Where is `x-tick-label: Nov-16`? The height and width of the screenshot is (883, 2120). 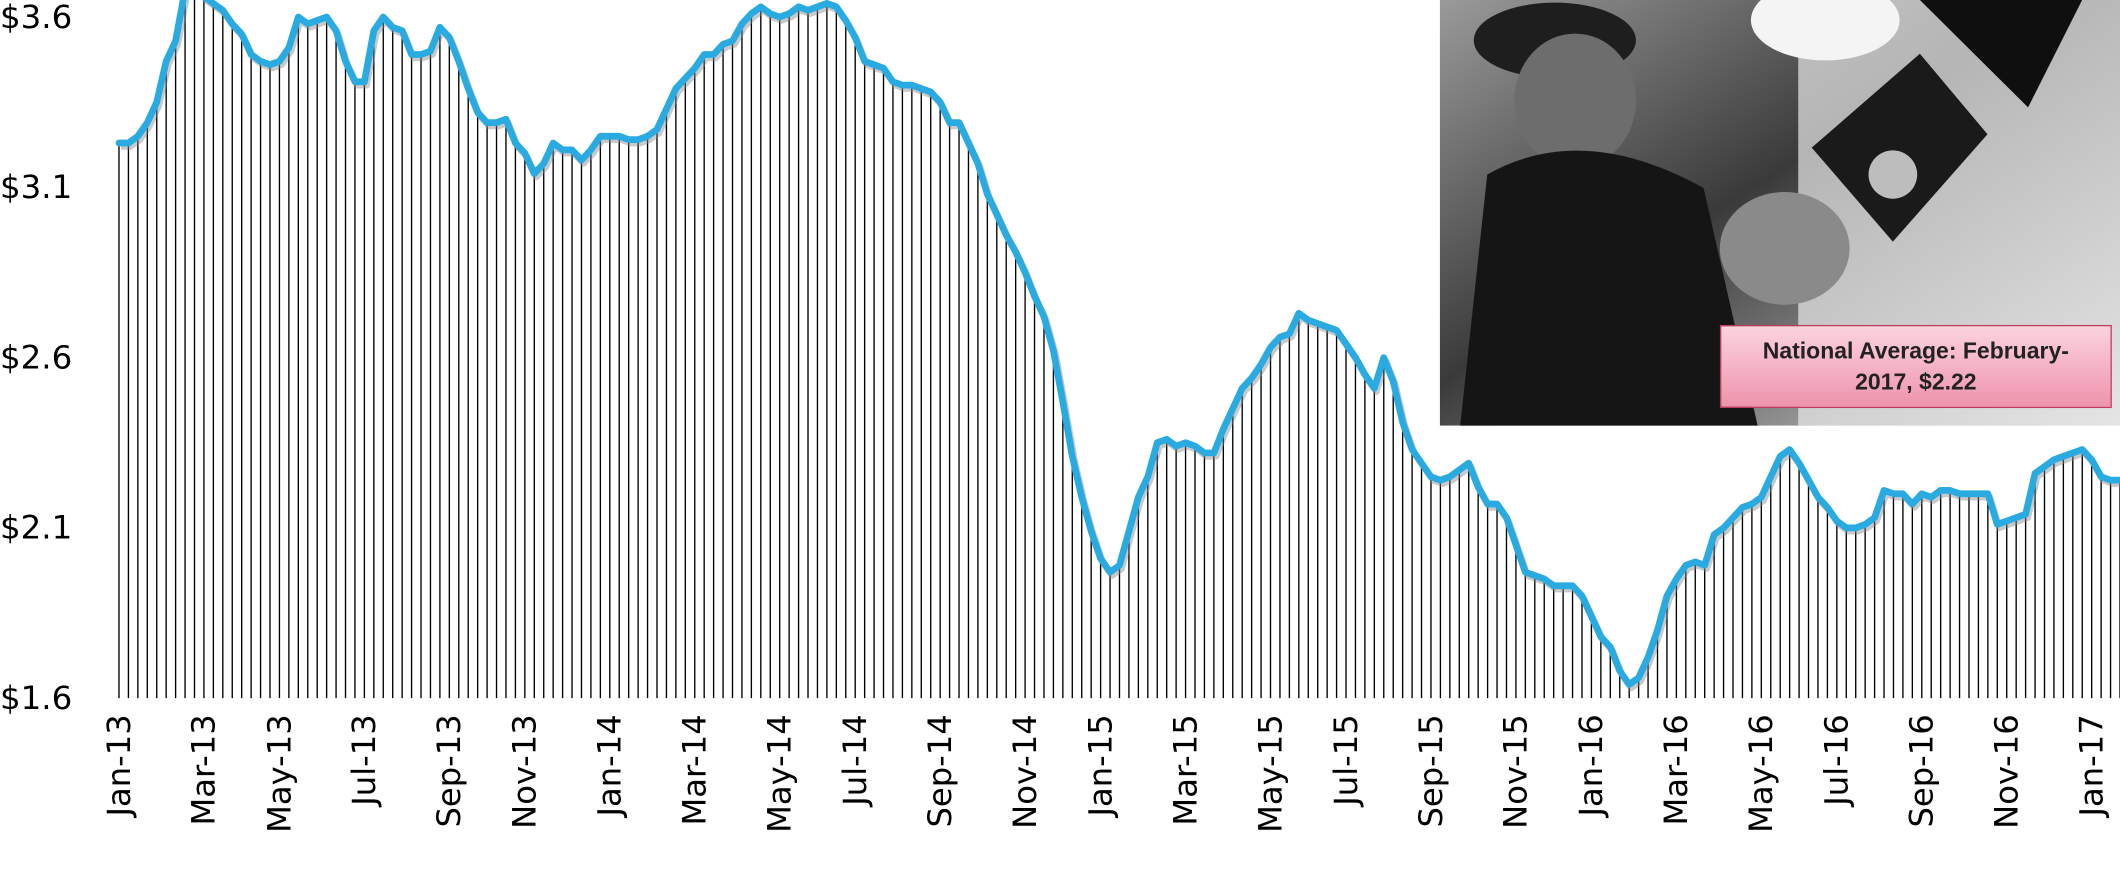
x-tick-label: Nov-16 is located at coordinates (2006, 771).